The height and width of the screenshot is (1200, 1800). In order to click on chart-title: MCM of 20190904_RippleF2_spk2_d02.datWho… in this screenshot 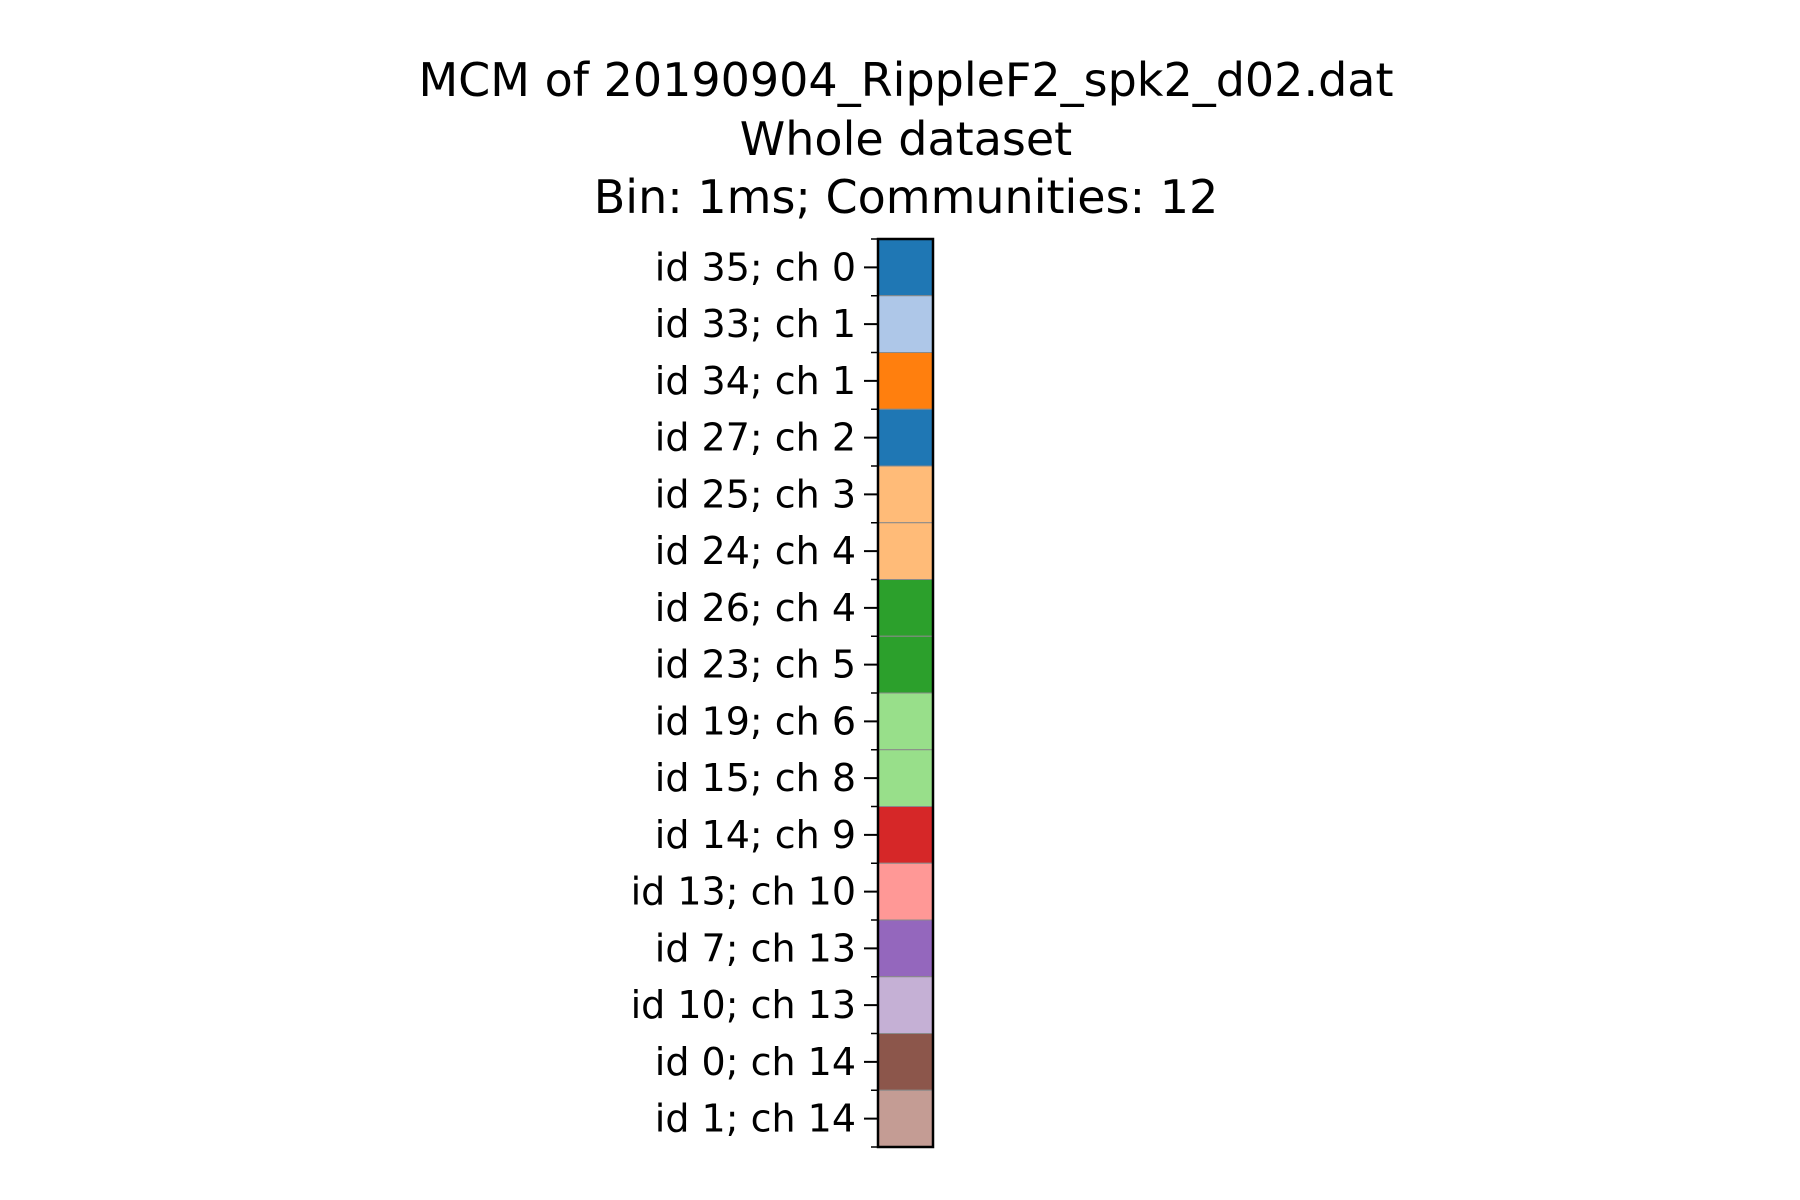, I will do `click(905, 138)`.